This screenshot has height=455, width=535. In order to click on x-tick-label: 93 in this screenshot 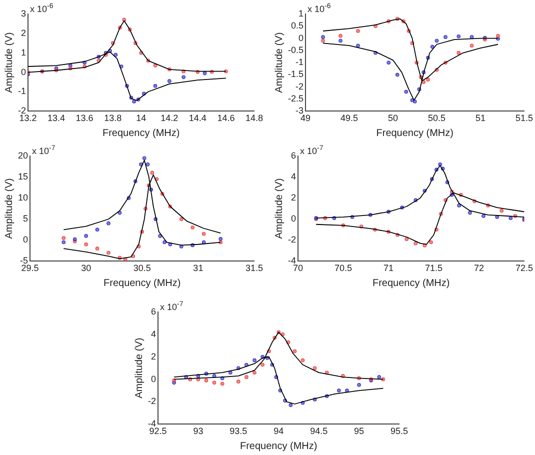, I will do `click(198, 431)`.